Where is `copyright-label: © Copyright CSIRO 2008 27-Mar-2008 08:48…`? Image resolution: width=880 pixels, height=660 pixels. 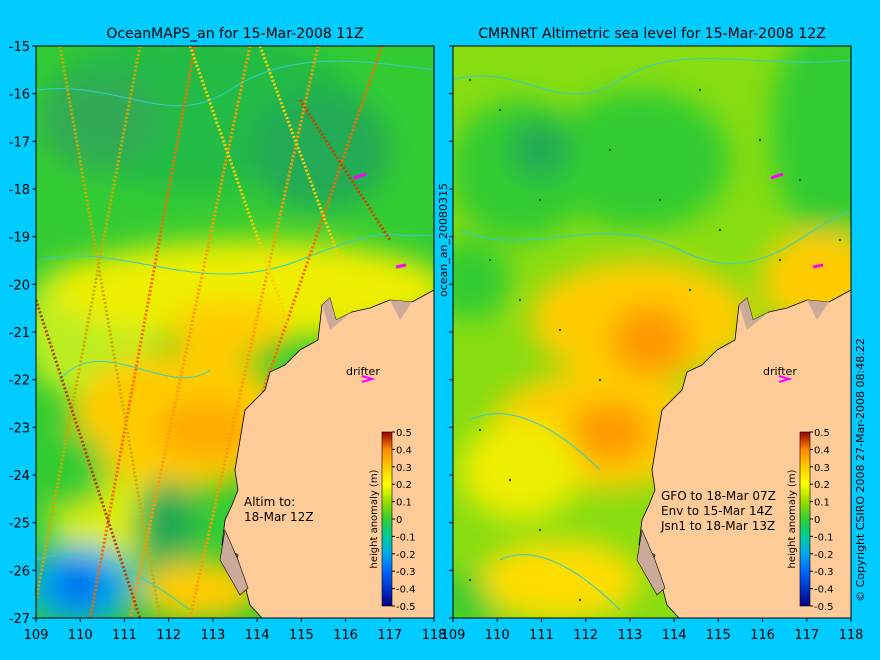
copyright-label: © Copyright CSIRO 2008 27-Mar-2008 08:48… is located at coordinates (860, 470).